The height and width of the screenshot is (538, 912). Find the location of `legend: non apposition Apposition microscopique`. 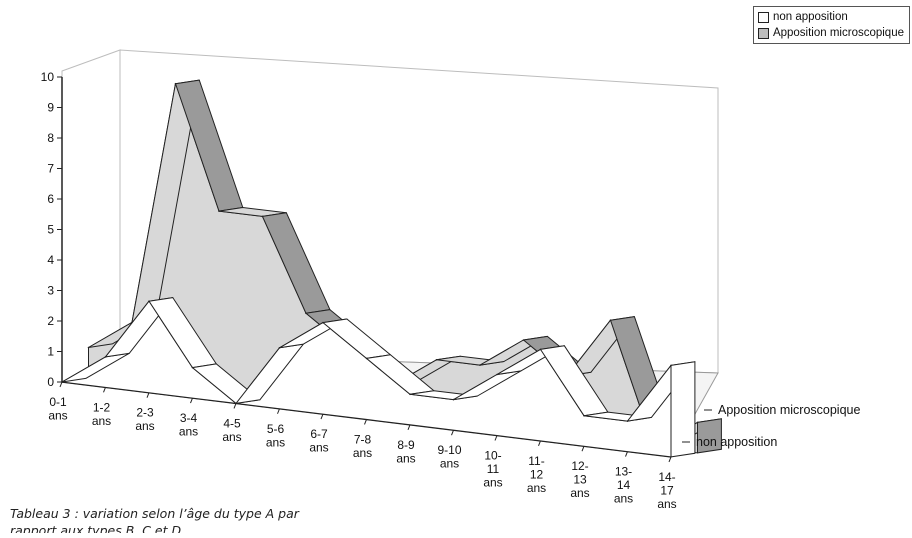

legend: non apposition Apposition microscopique is located at coordinates (831, 25).